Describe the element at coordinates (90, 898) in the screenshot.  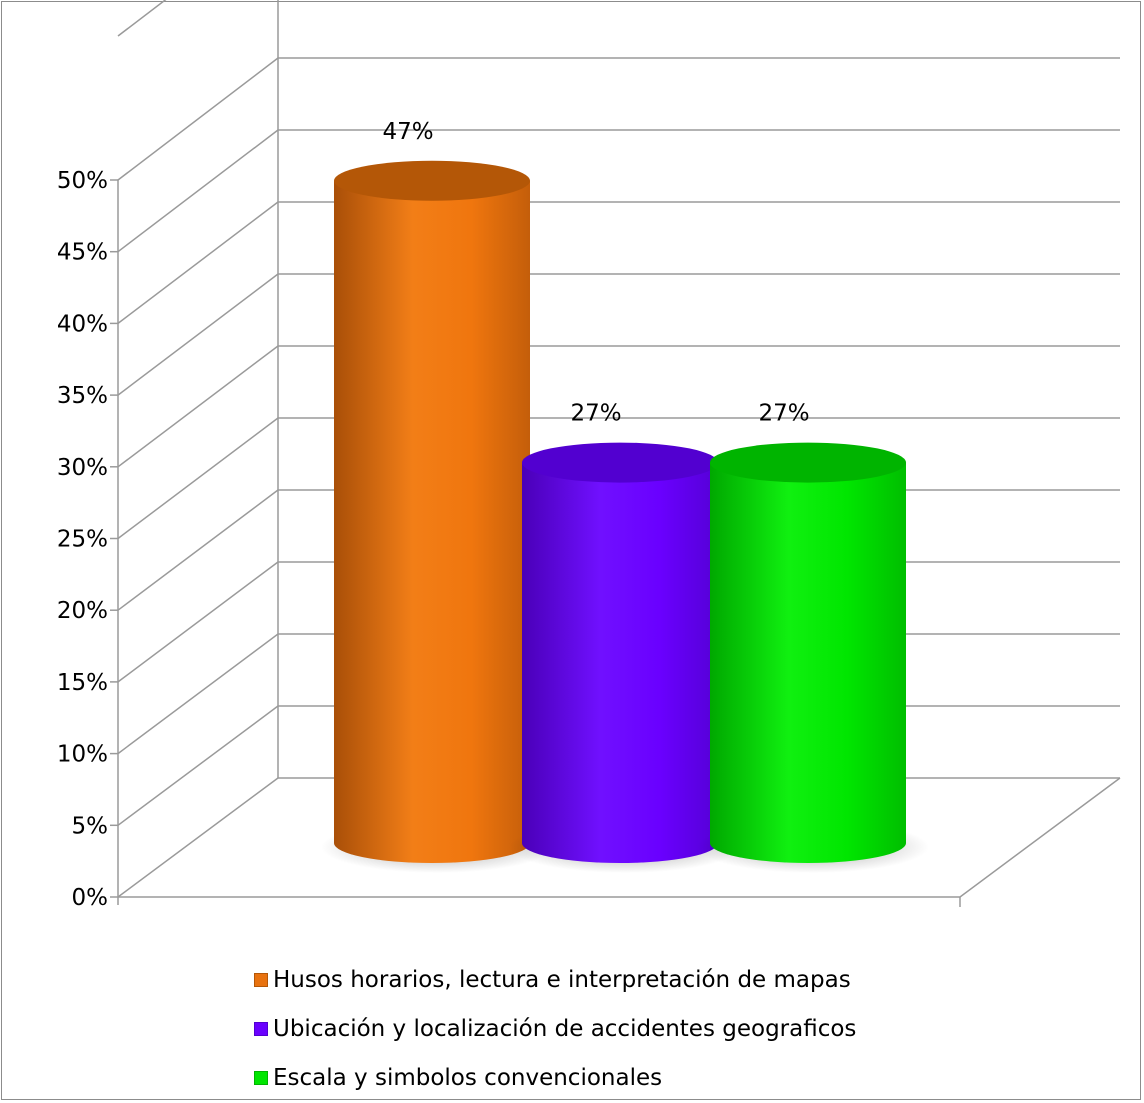
I see `y-tick-label: 0%` at that location.